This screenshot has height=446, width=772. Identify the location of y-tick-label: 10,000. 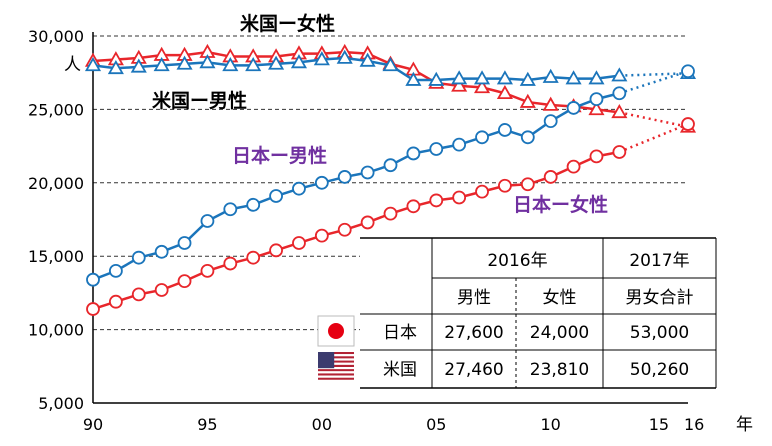
(56, 330).